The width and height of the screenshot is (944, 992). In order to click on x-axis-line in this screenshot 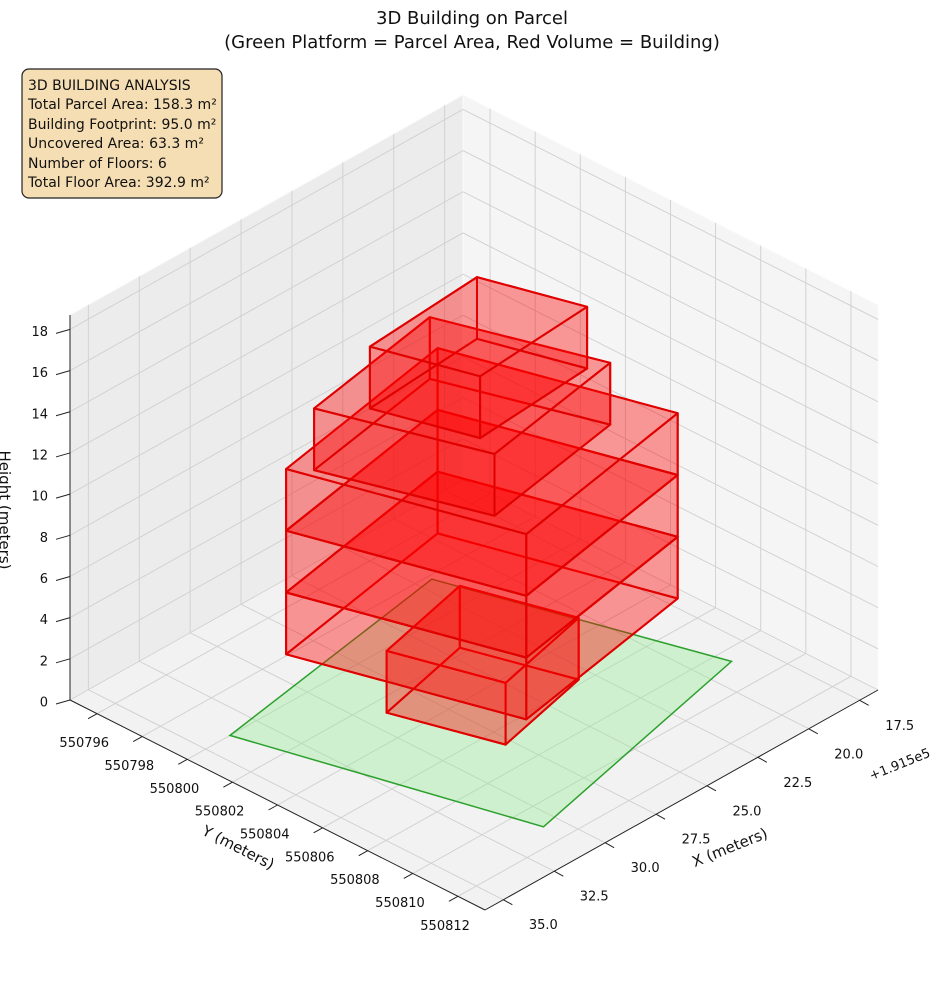, I will do `click(681, 800)`.